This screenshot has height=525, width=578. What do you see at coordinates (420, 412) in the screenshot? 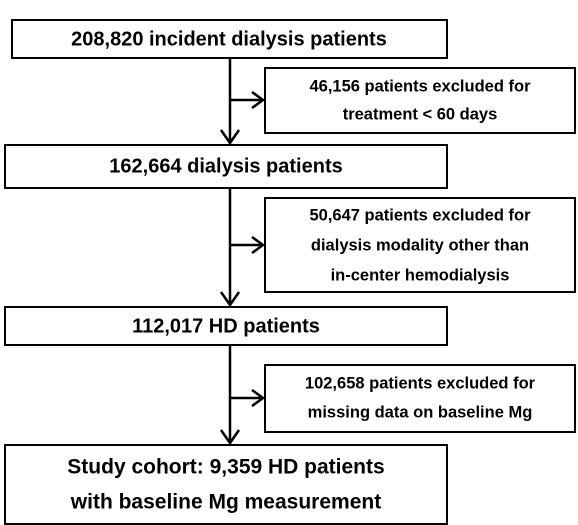
I see `box-text: missing data on baseline Mg` at bounding box center [420, 412].